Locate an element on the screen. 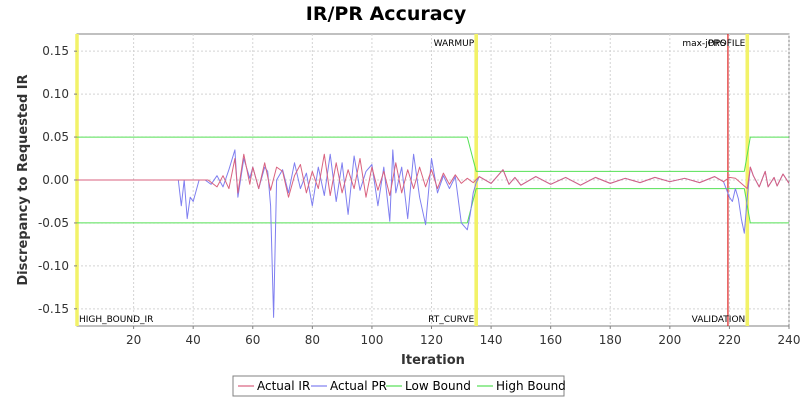  y-tick-label: -0.05 is located at coordinates (53, 223).